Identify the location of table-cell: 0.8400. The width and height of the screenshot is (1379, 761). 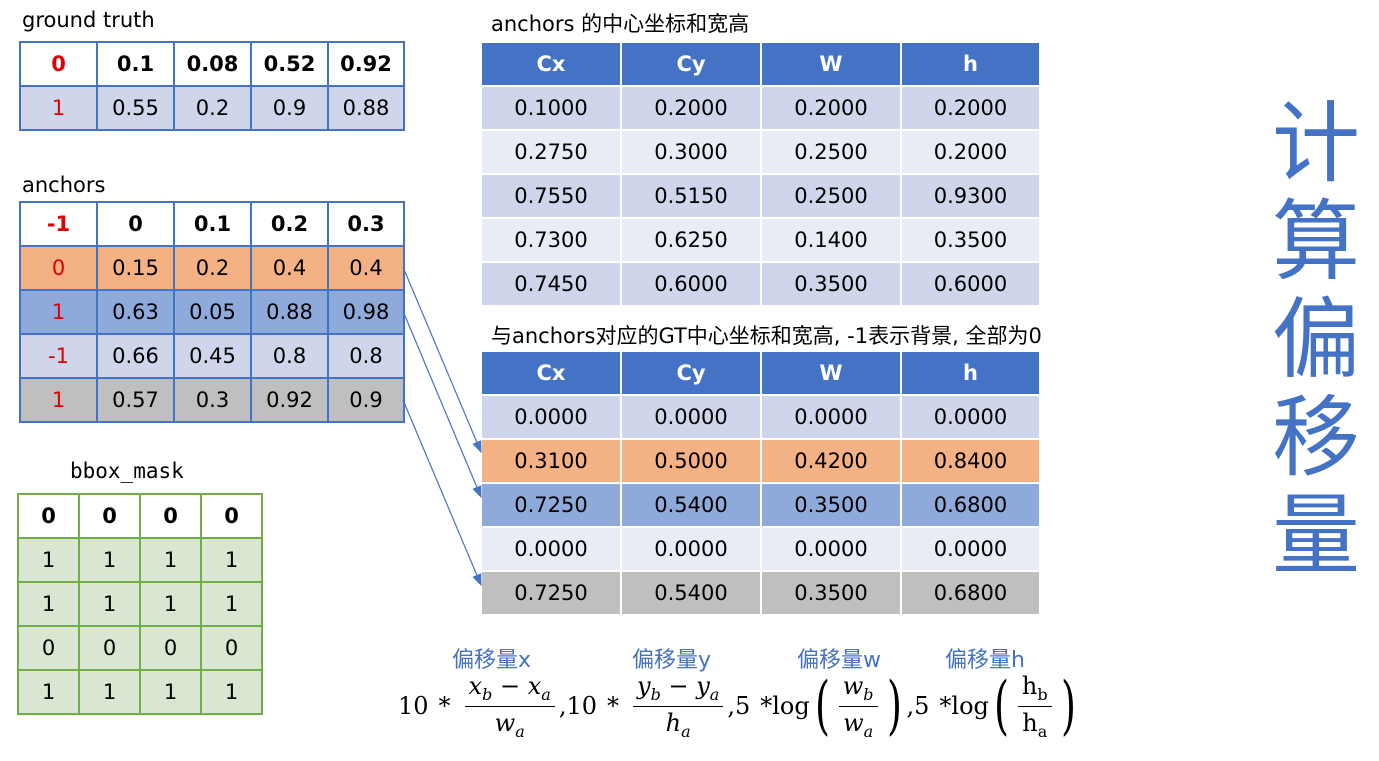
(970, 461).